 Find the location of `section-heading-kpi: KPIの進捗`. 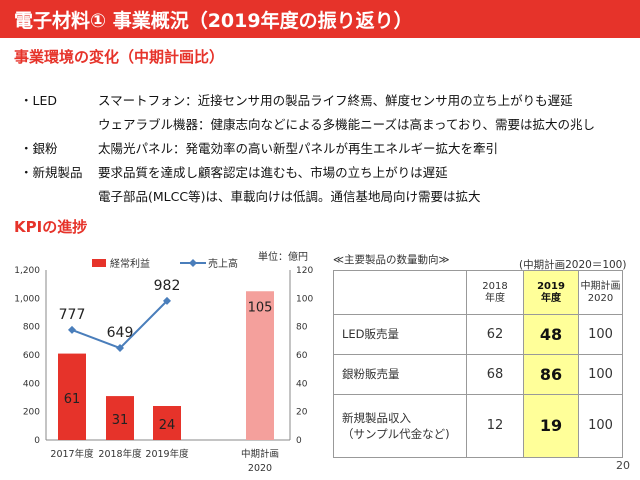

section-heading-kpi: KPIの進捗 is located at coordinates (51, 227).